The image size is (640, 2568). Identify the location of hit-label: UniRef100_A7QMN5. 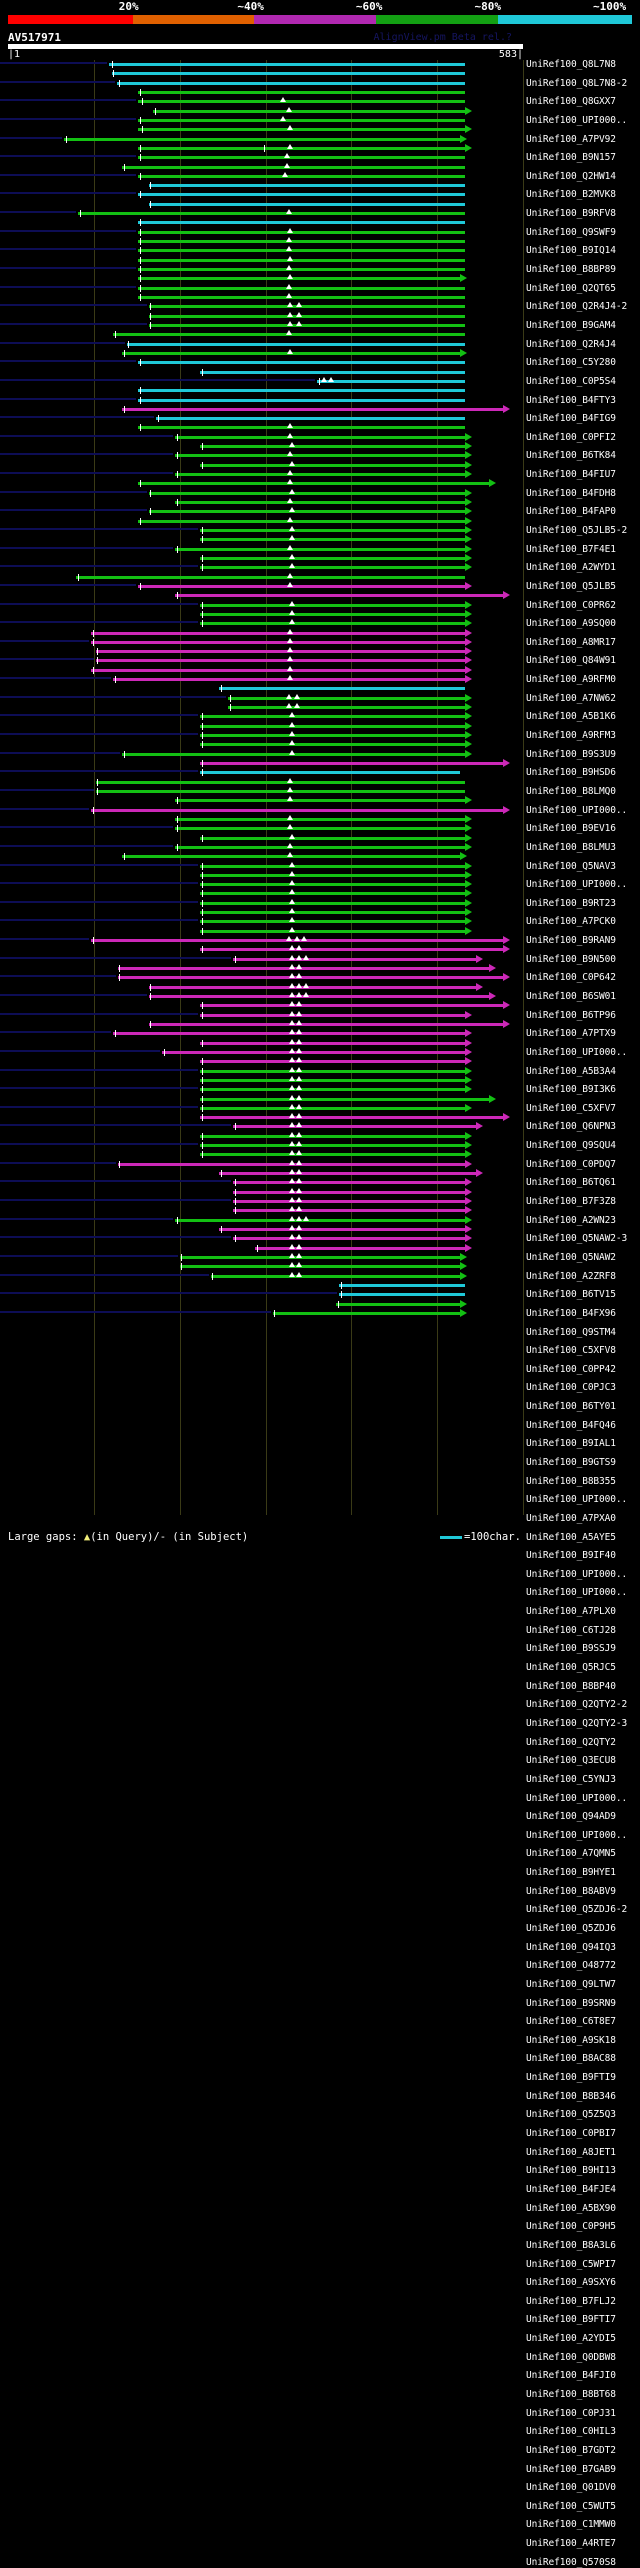
(571, 1854).